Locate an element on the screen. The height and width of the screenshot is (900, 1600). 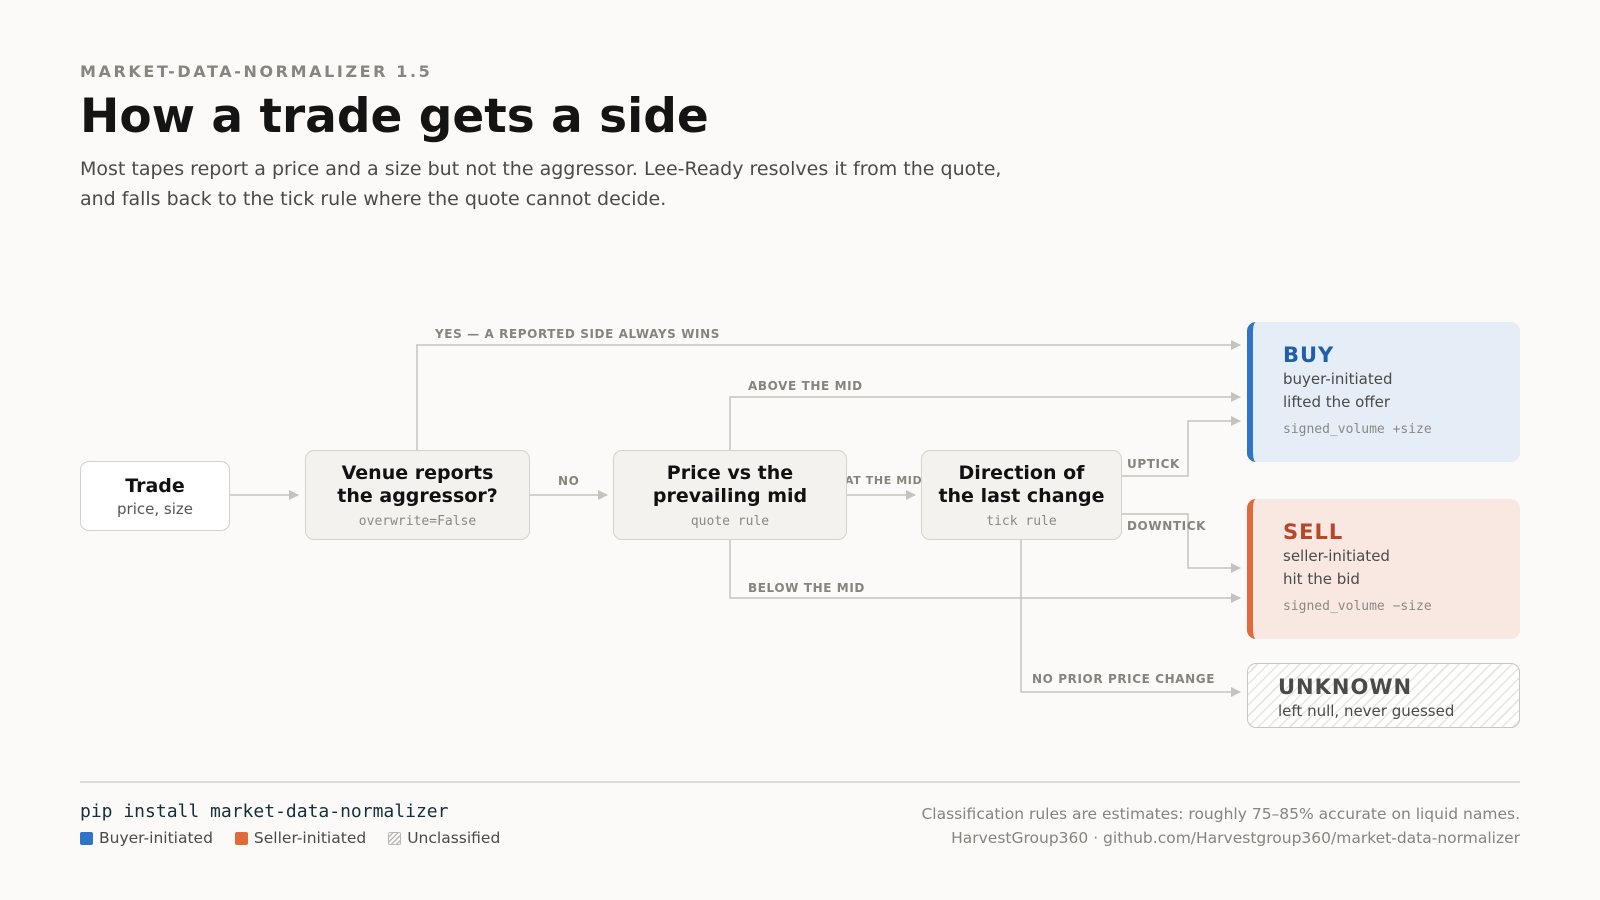
node-venue-code: overwrite=False is located at coordinates (417, 521).